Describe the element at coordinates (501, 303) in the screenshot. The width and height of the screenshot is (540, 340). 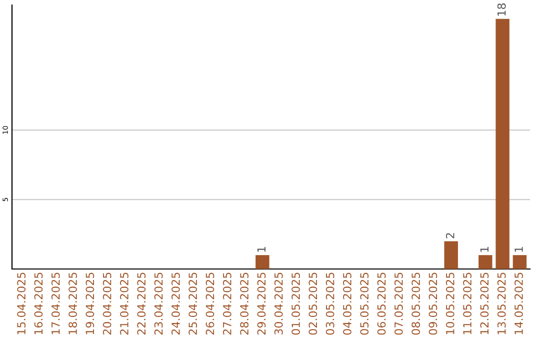
I see `x-tick-label: 13.05.2025` at that location.